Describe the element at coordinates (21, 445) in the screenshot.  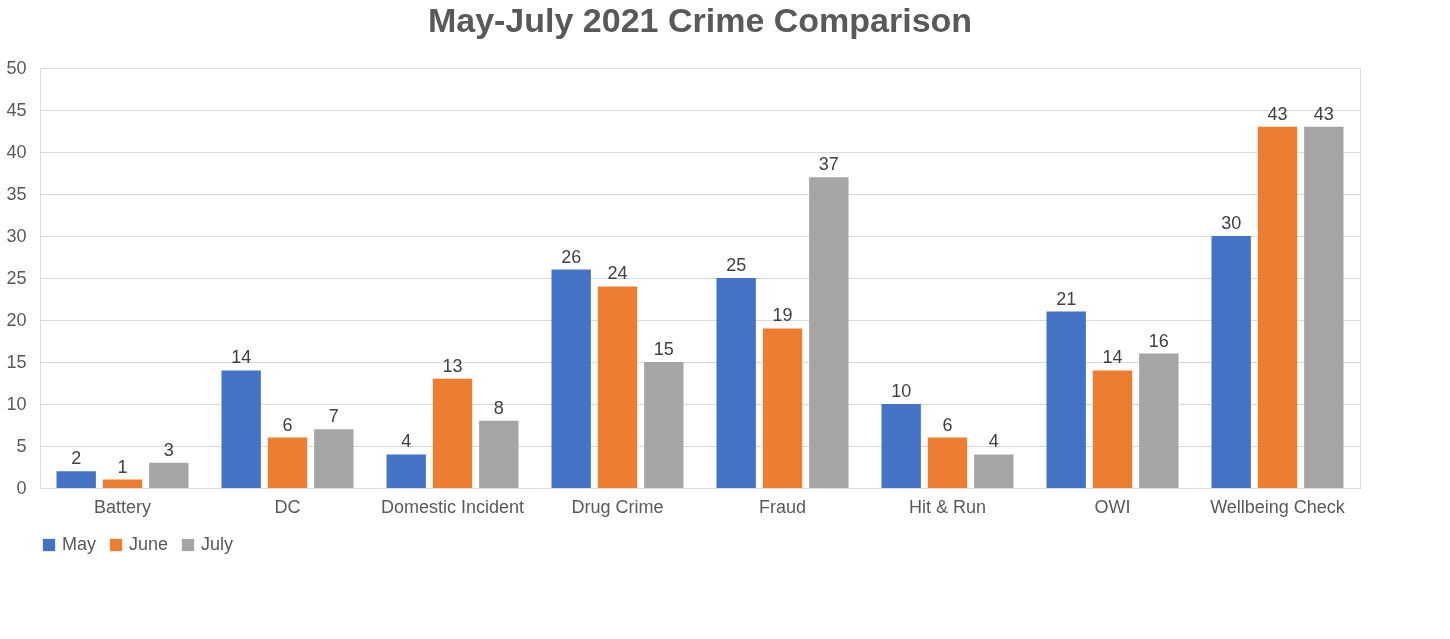
I see `y-tick-label: 5` at that location.